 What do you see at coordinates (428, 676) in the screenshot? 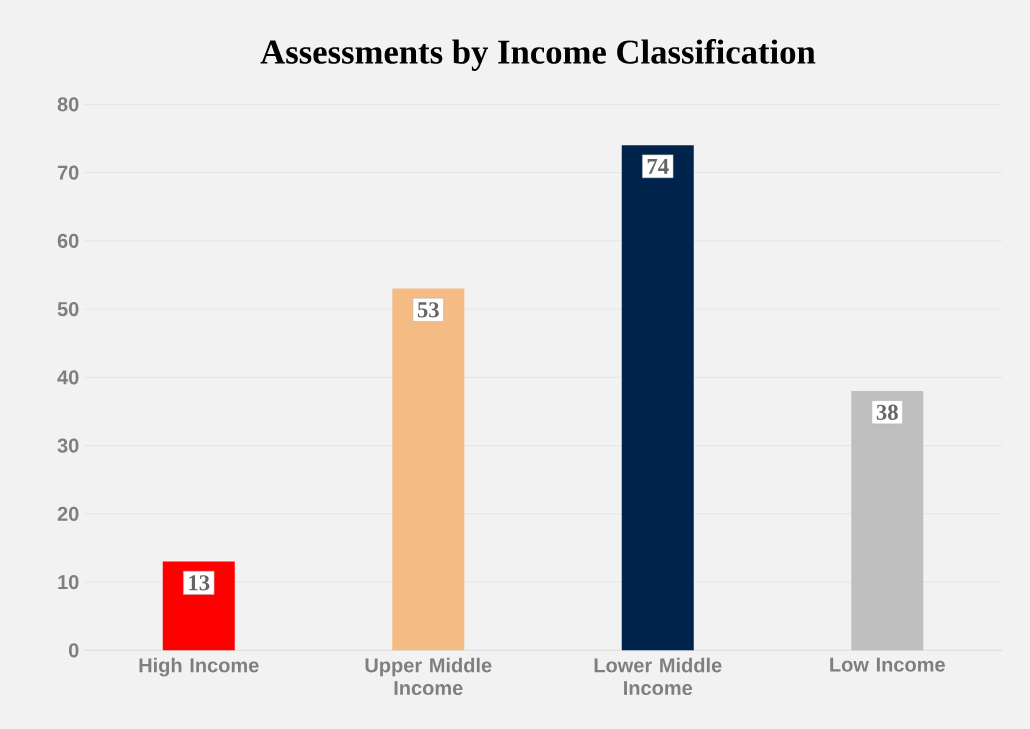
I see `x-tick-label: Upper Middle Income` at bounding box center [428, 676].